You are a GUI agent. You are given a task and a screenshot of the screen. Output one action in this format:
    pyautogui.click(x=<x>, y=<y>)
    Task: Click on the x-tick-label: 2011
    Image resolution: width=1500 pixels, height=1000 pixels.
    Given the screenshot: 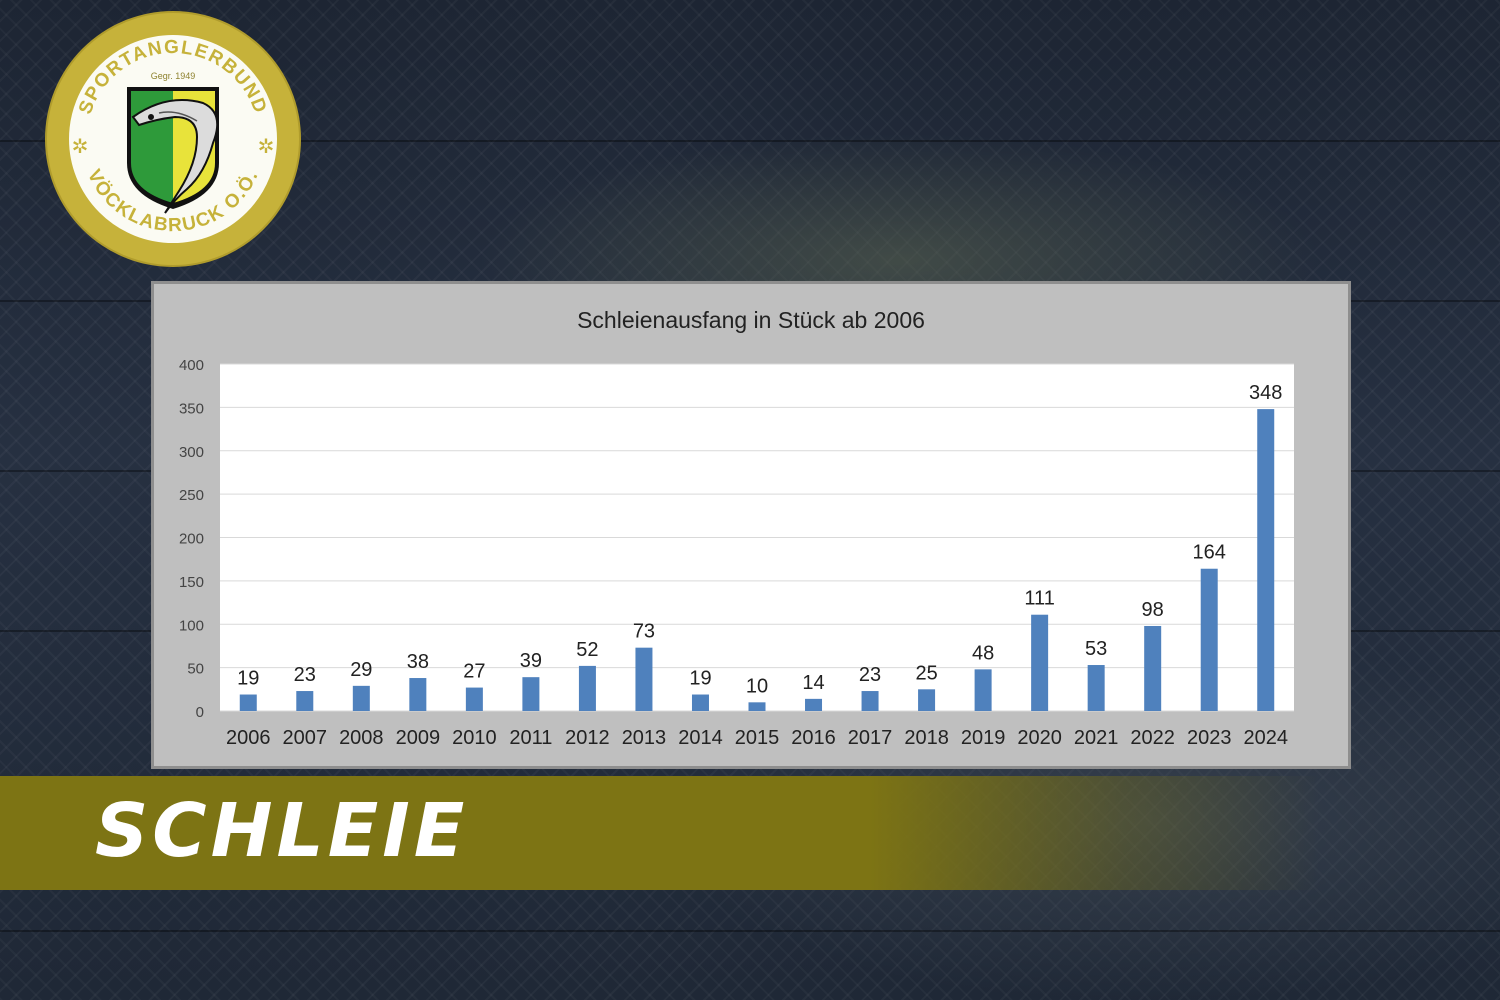 What is the action you would take?
    pyautogui.click(x=530, y=738)
    